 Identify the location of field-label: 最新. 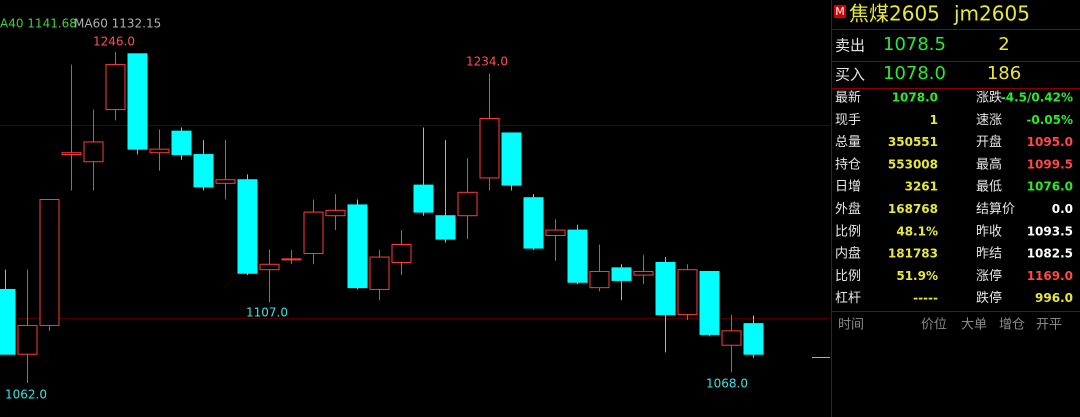
(848, 98).